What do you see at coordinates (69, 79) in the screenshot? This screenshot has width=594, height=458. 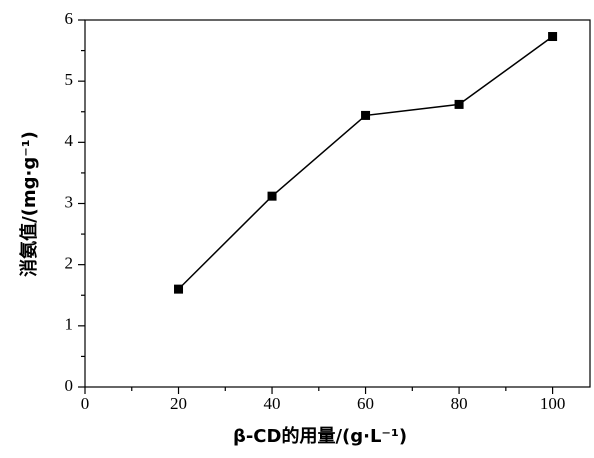 I see `y-tick-label: 5` at bounding box center [69, 79].